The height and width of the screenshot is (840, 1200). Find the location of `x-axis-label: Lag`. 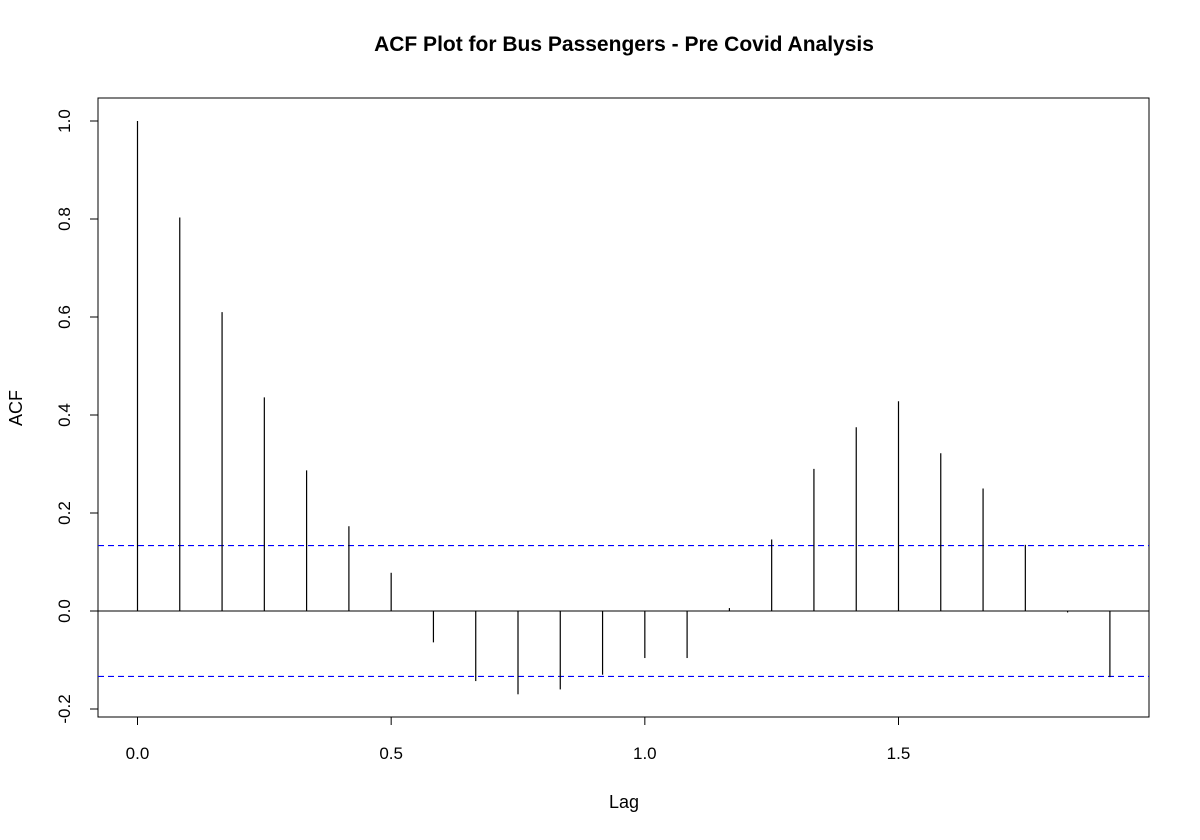

x-axis-label: Lag is located at coordinates (624, 802).